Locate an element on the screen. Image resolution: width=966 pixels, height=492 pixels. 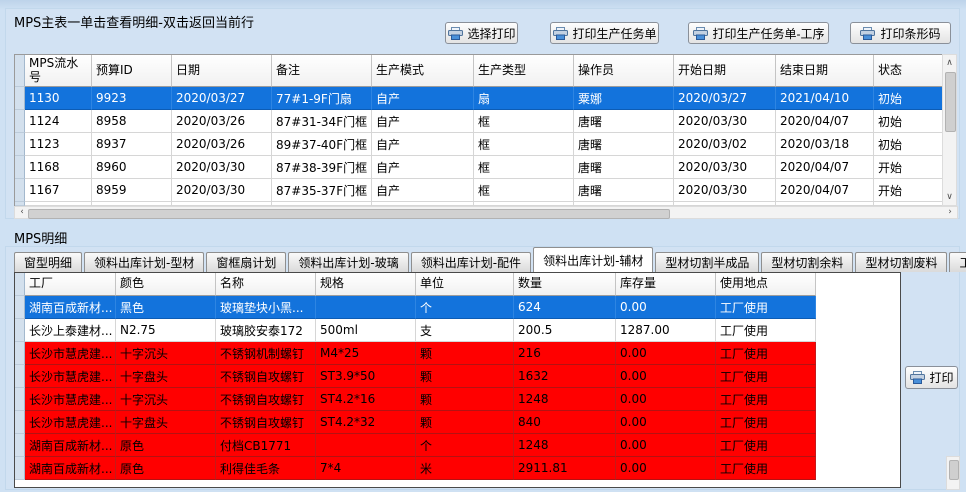
scroll-right-icon: › is located at coordinates (950, 212).